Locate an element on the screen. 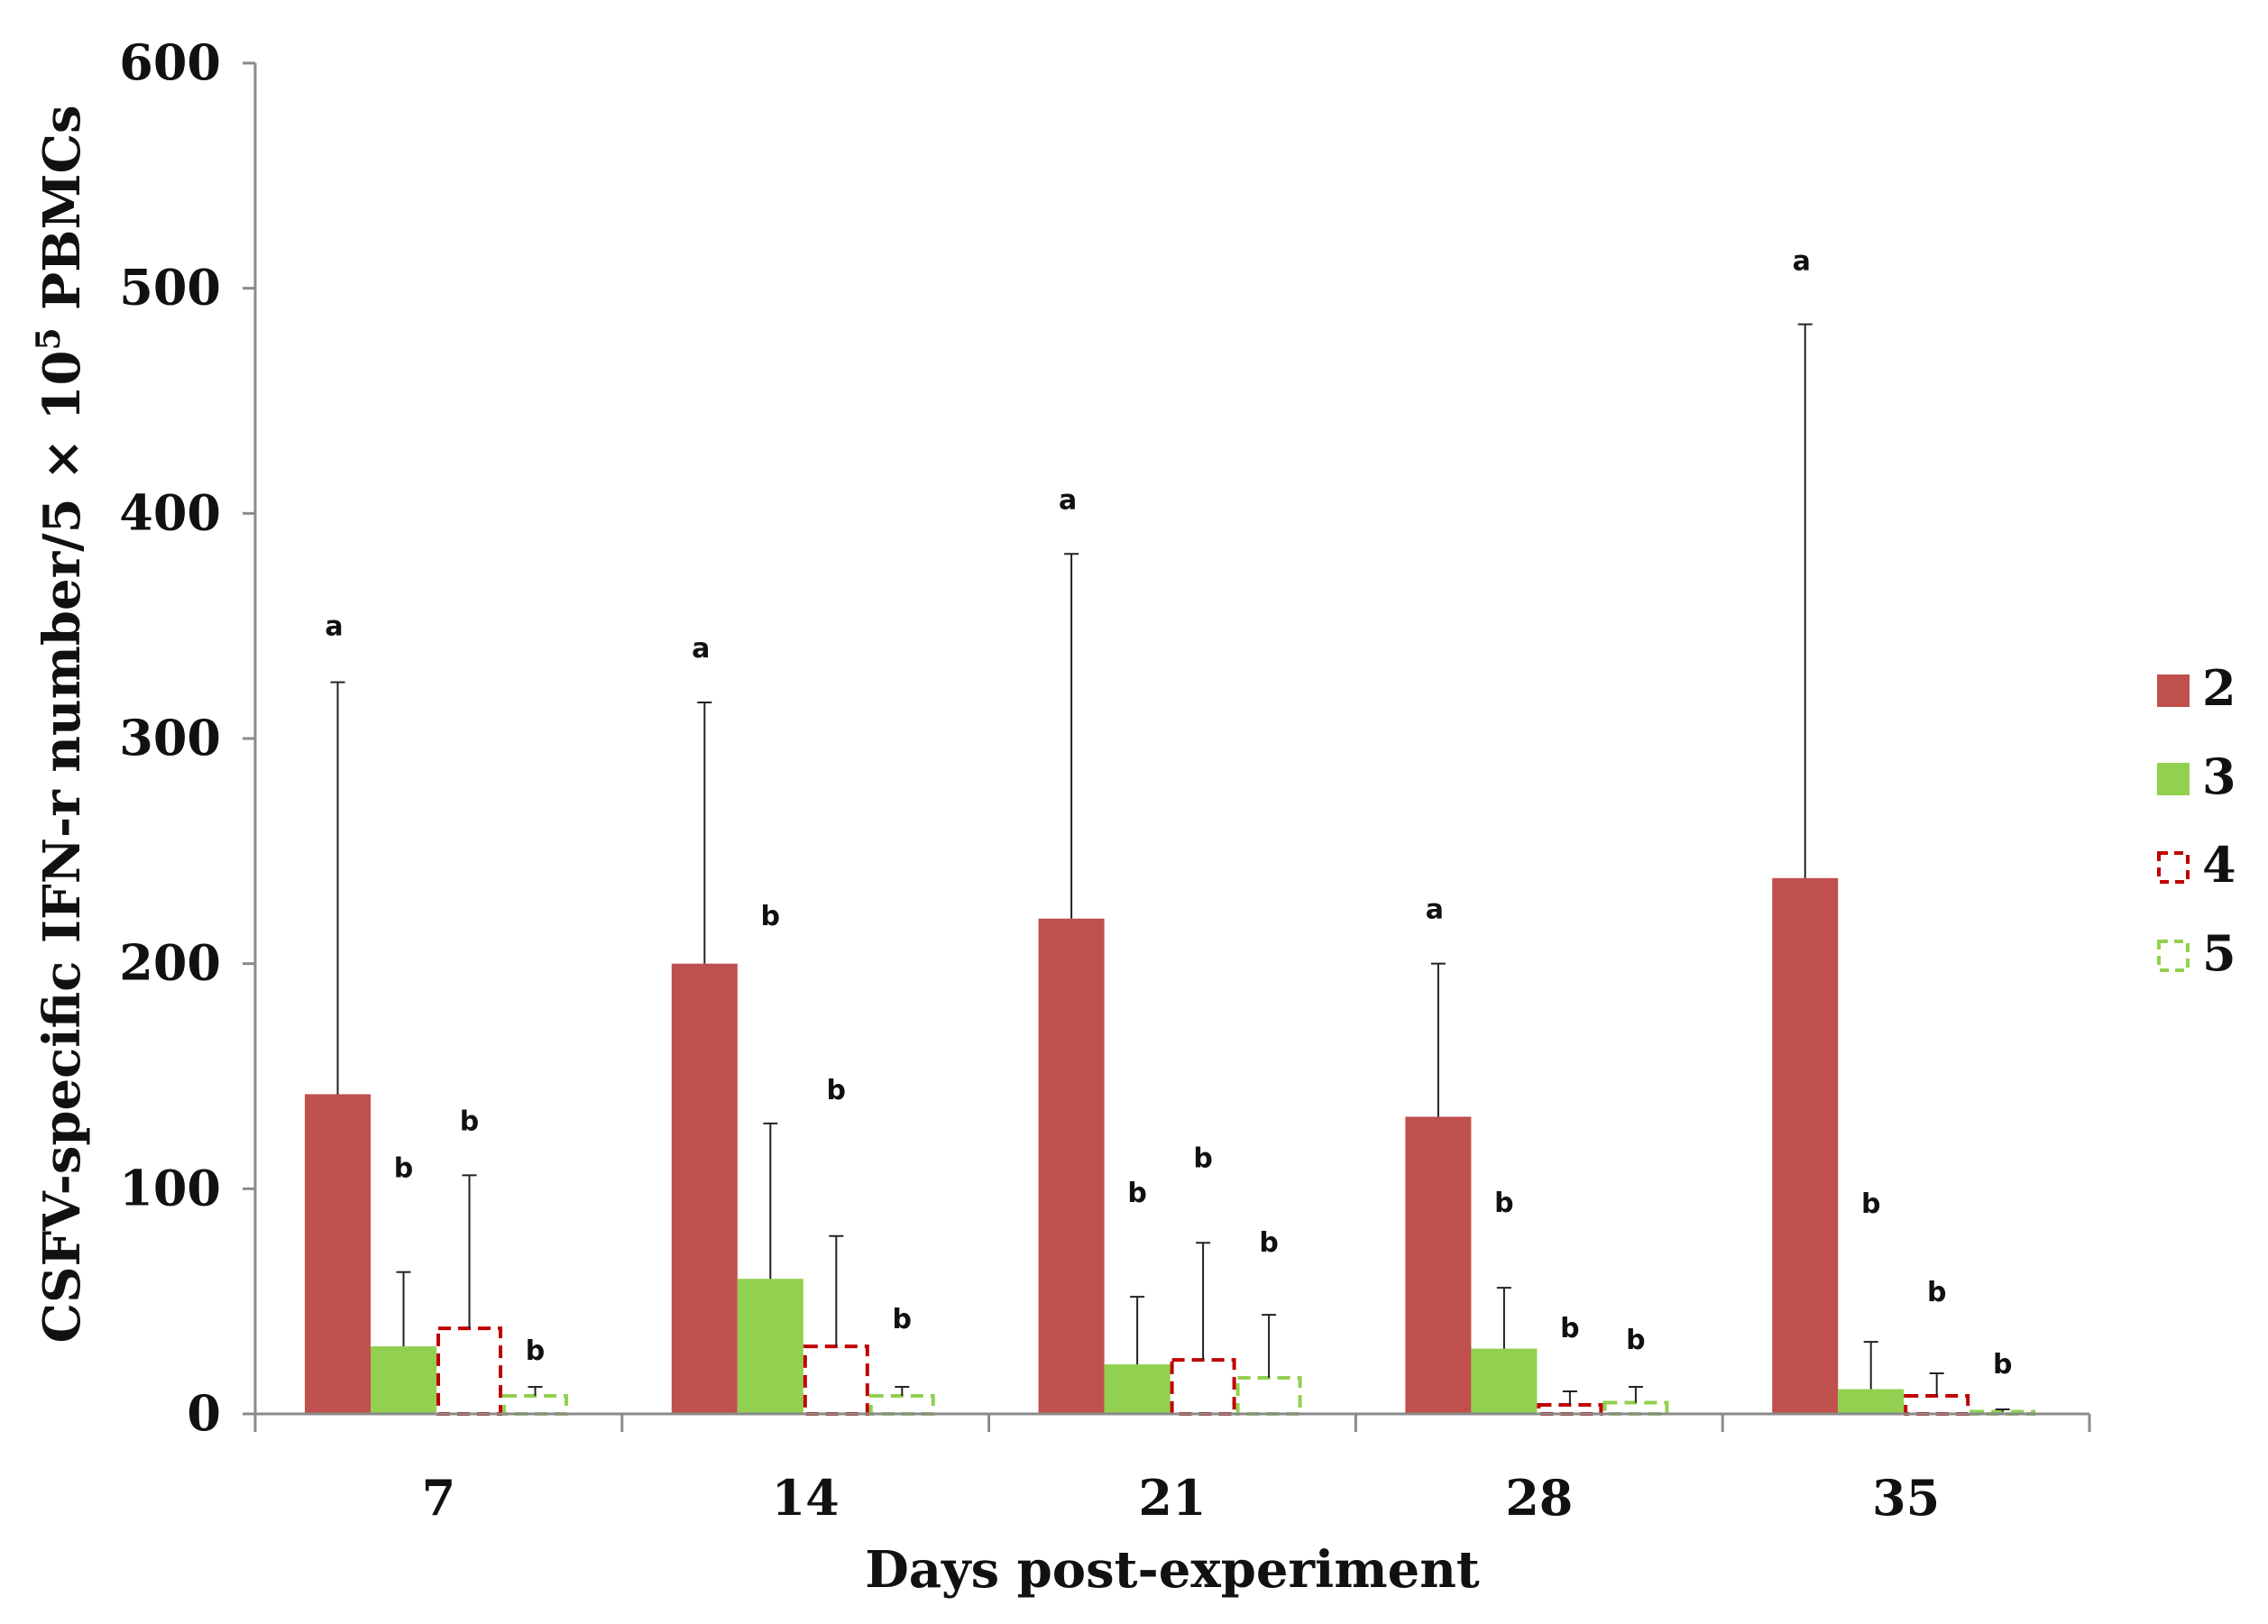 The height and width of the screenshot is (1624, 2268). x-tick-label: 14 is located at coordinates (806, 1498).